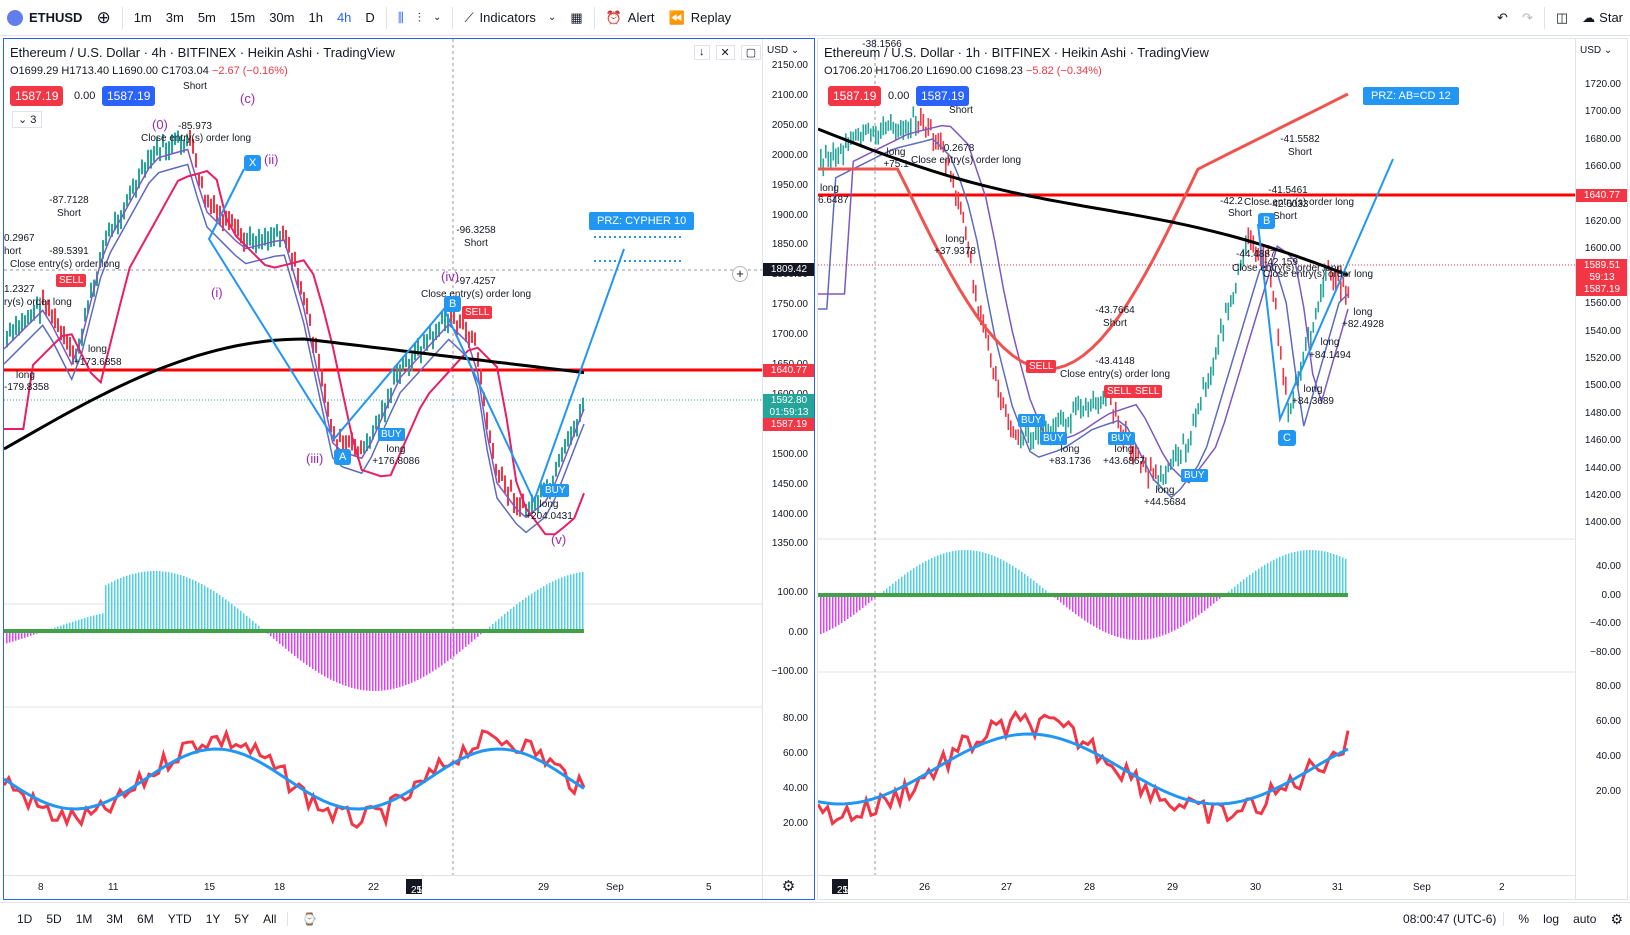 The width and height of the screenshot is (1630, 935). Describe the element at coordinates (430, 18) in the screenshot. I see `chart-type-button: ⫶ ⌄` at that location.